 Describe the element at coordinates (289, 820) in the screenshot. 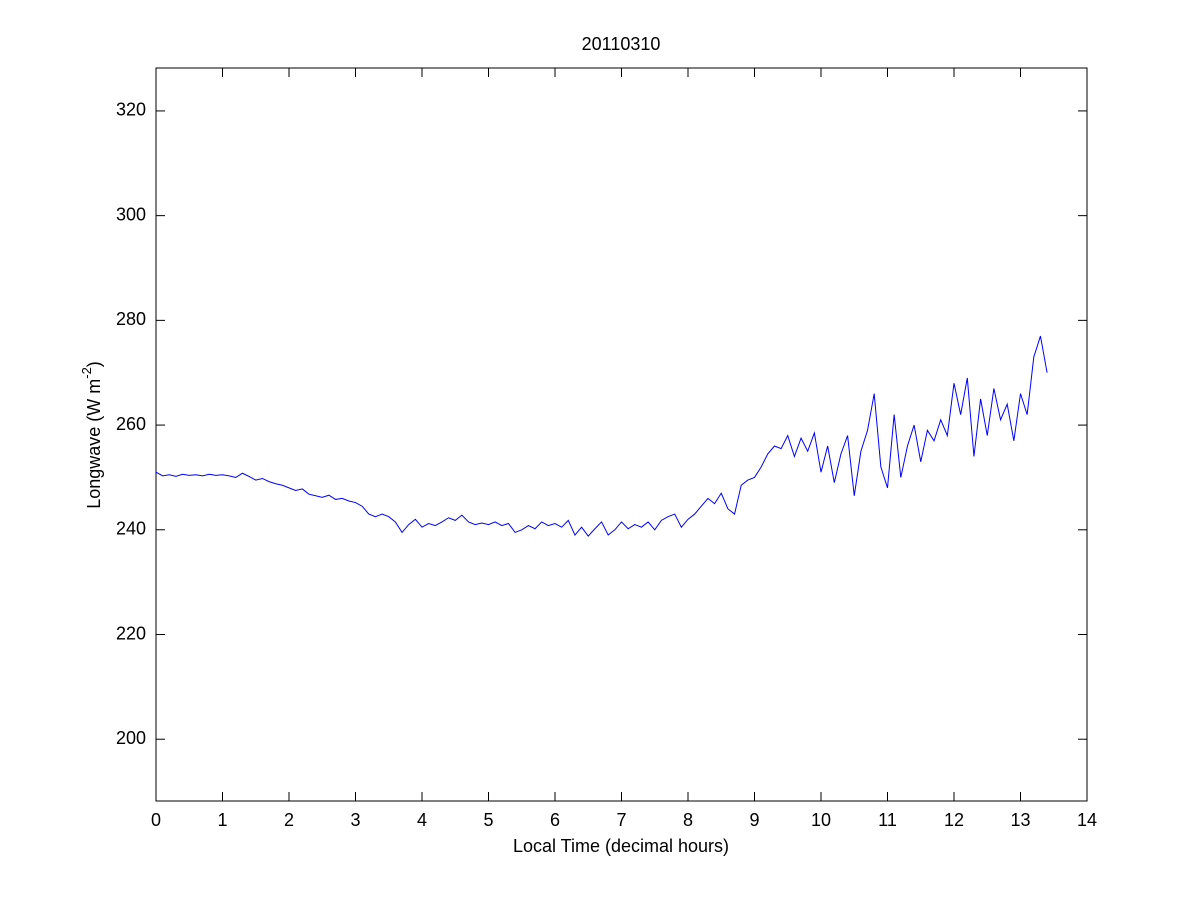

I see `x-tick-label: 2` at that location.